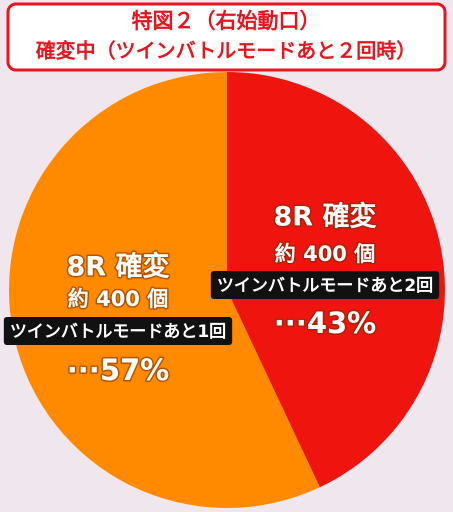  I want to click on category-label: ツインバトルモードあと1回, so click(118, 332).